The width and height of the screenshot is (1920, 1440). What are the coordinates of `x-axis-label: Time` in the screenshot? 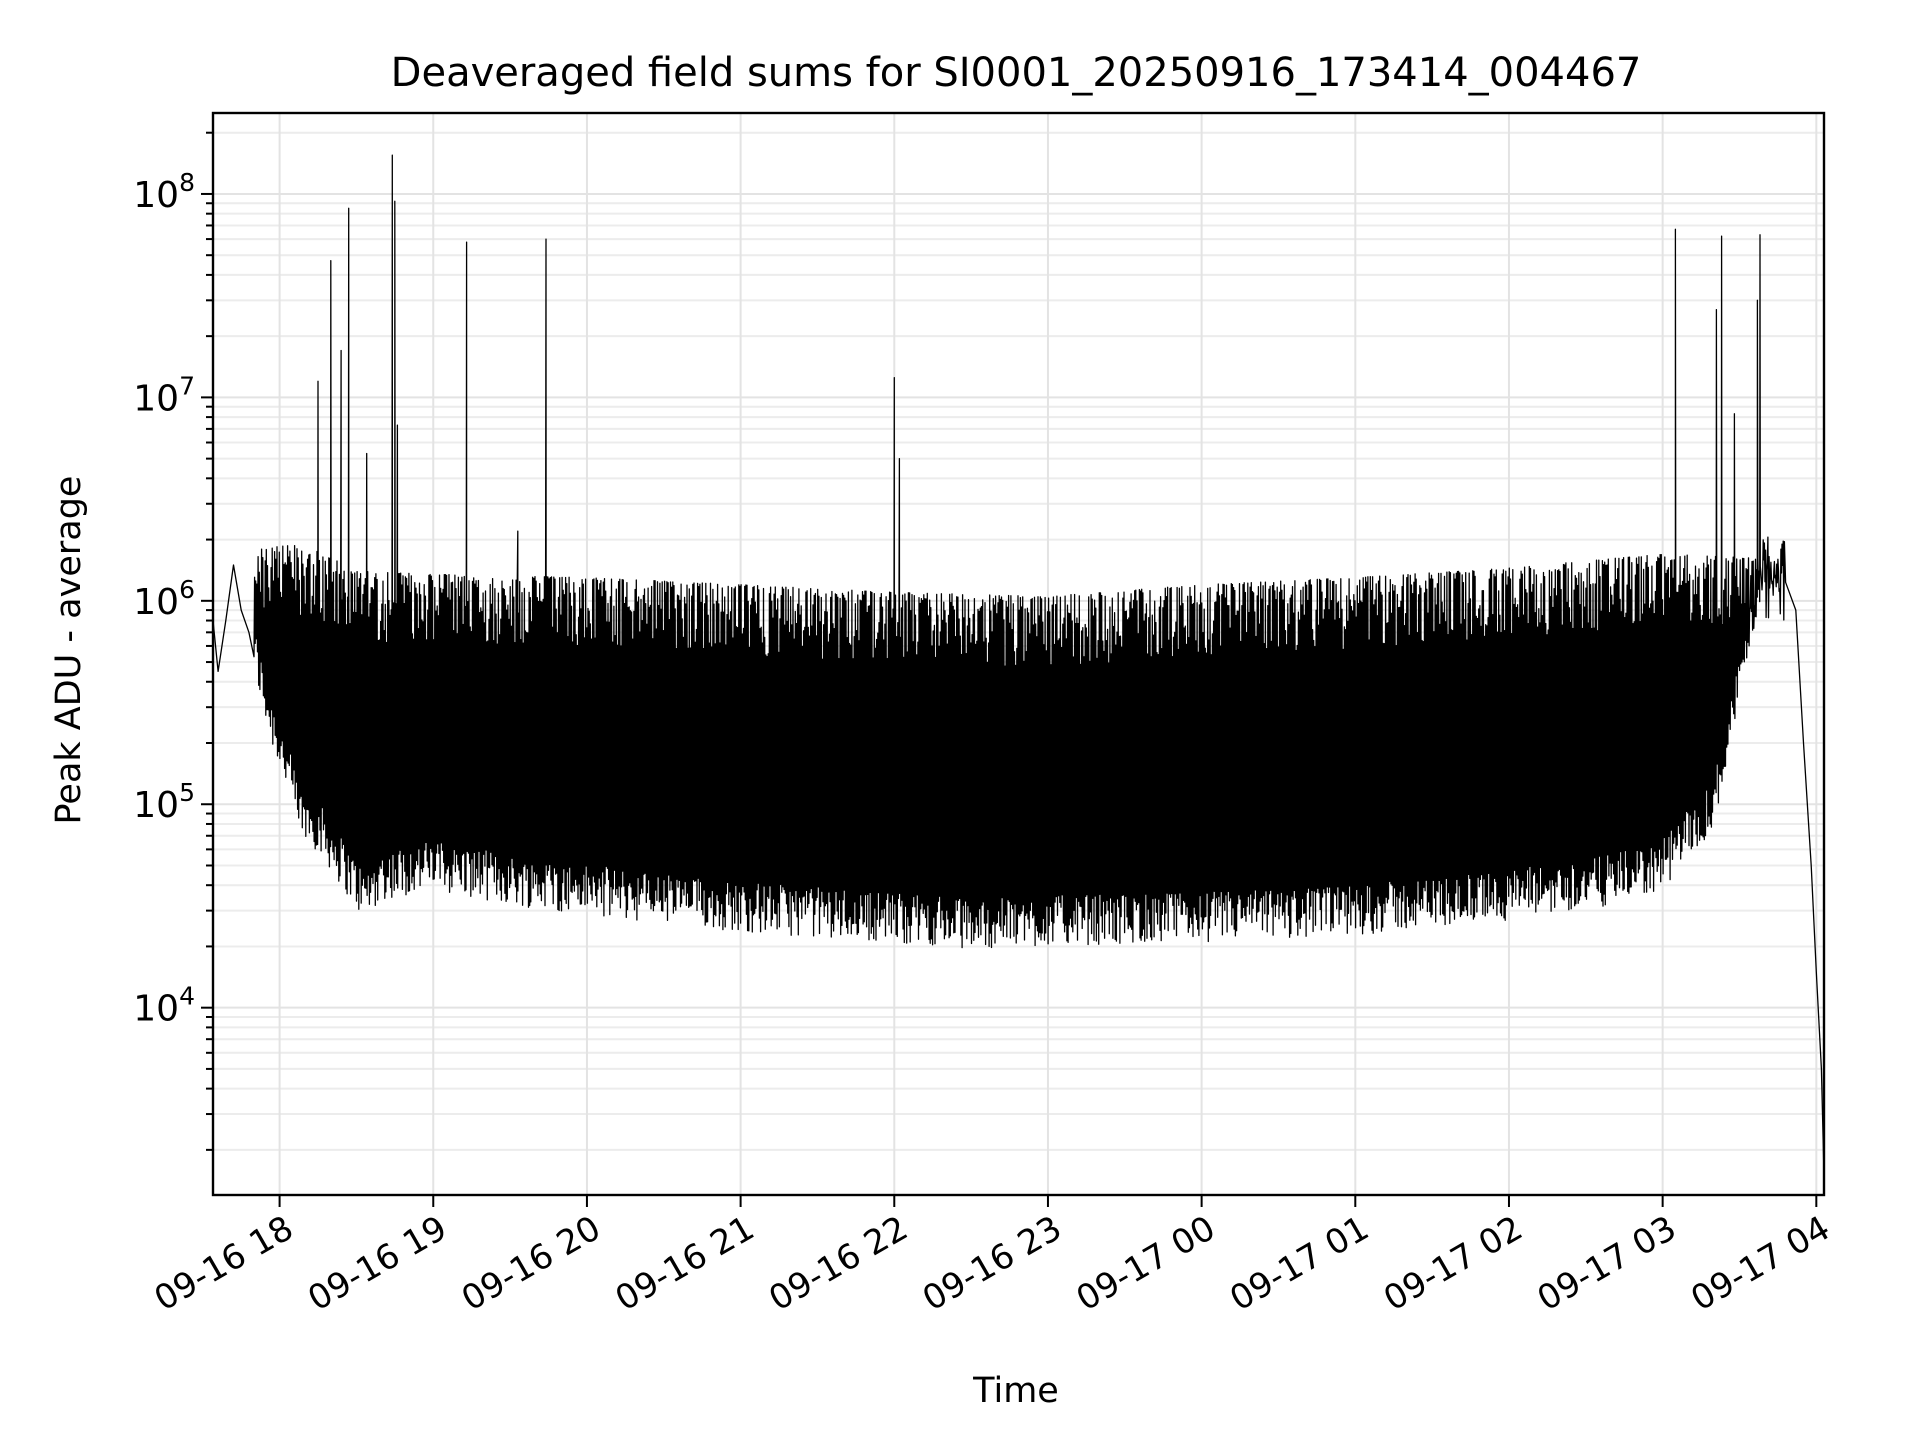 It's located at (1015, 1391).